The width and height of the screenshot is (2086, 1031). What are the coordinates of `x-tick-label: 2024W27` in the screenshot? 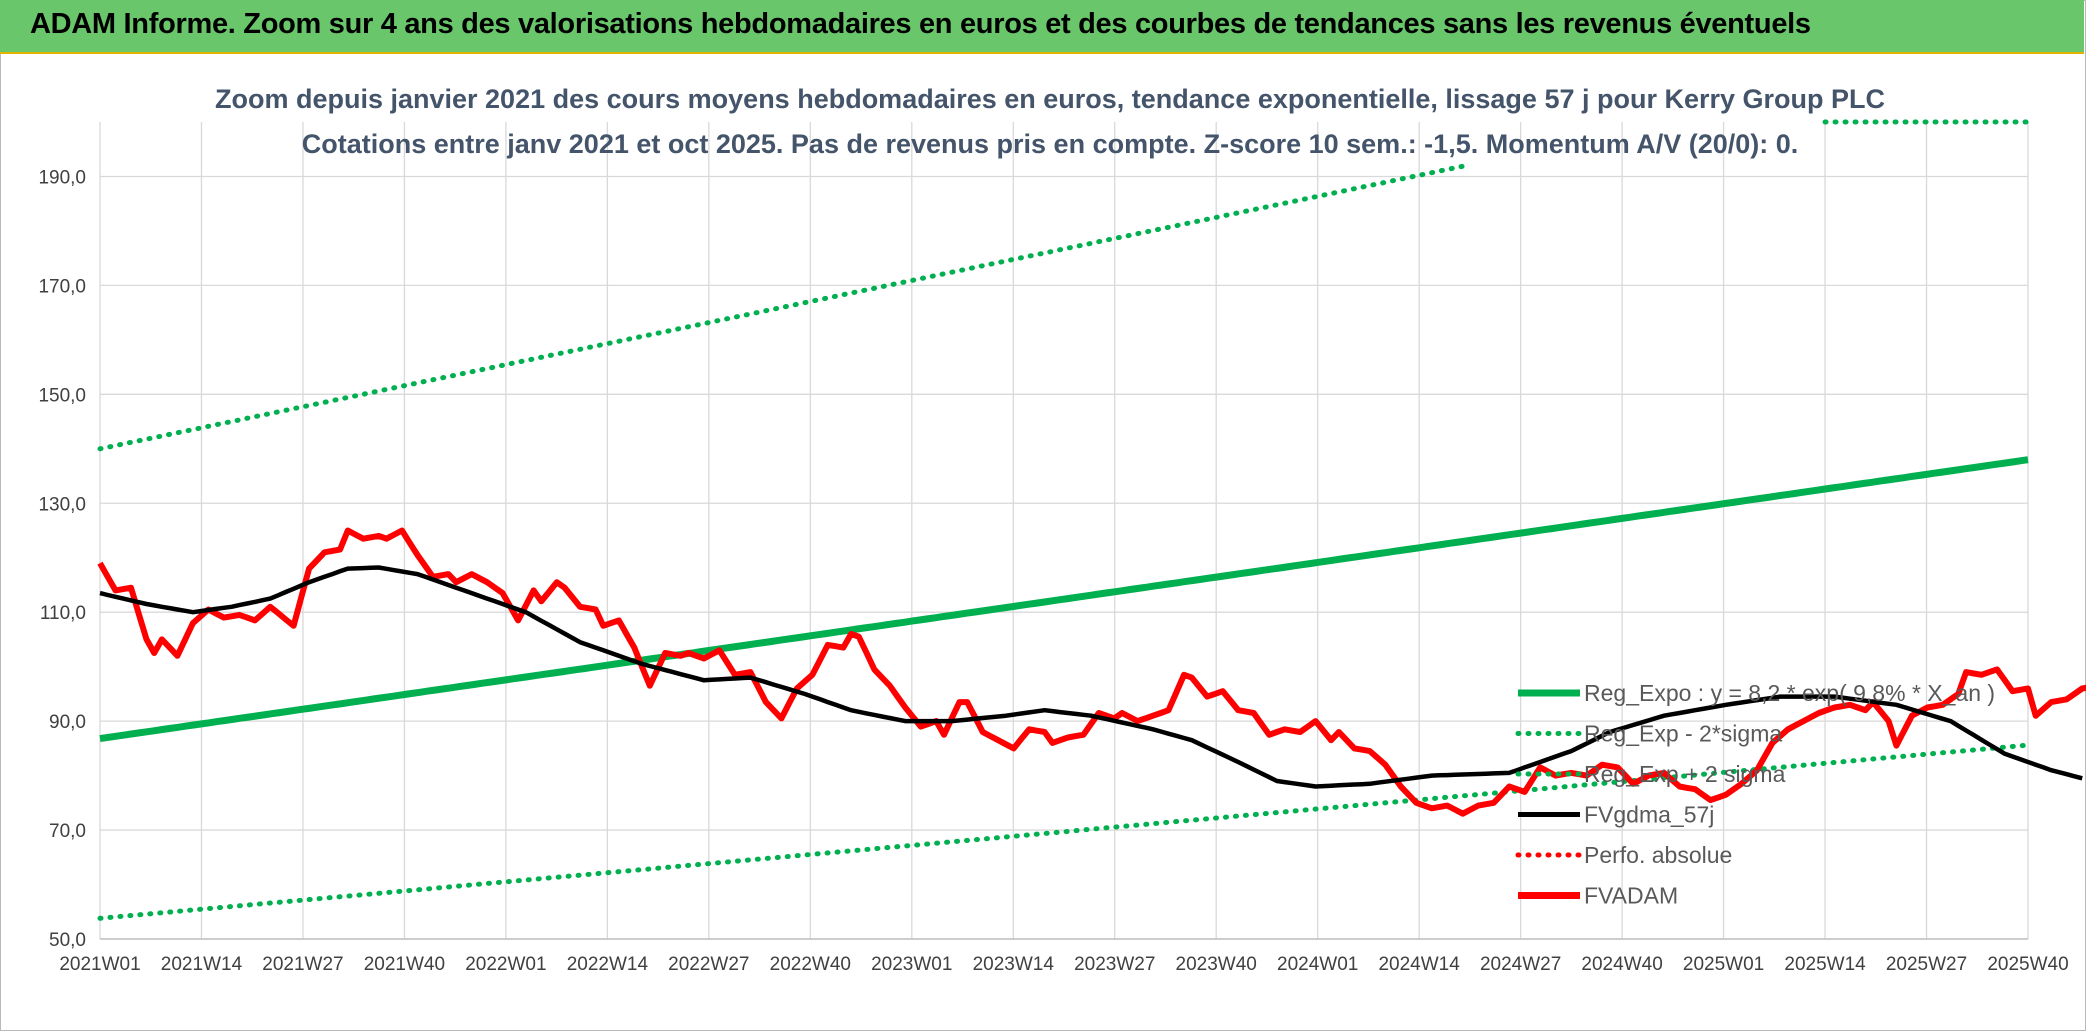 It's located at (1520, 964).